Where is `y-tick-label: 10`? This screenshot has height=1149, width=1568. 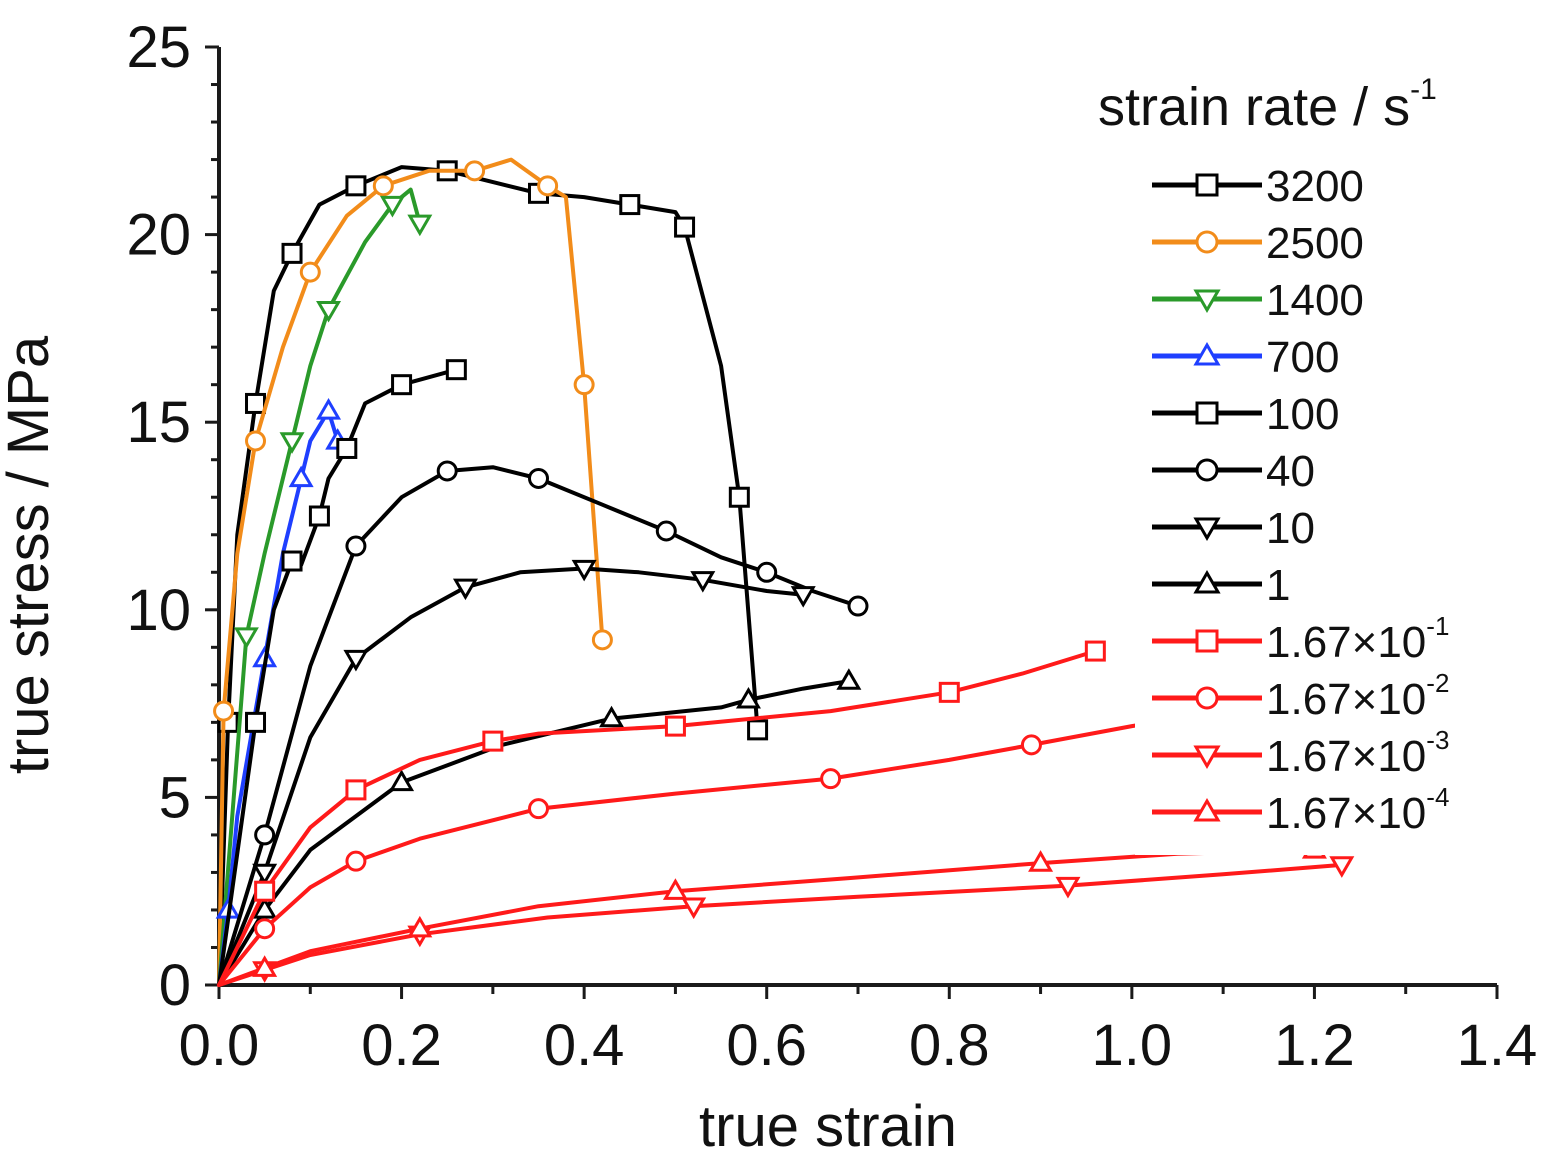
y-tick-label: 10 is located at coordinates (158, 610).